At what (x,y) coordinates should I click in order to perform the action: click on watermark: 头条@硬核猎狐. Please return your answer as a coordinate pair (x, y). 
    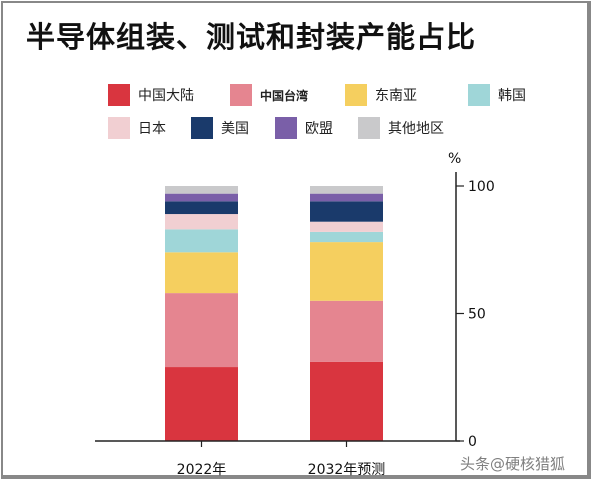
    Looking at the image, I should click on (513, 464).